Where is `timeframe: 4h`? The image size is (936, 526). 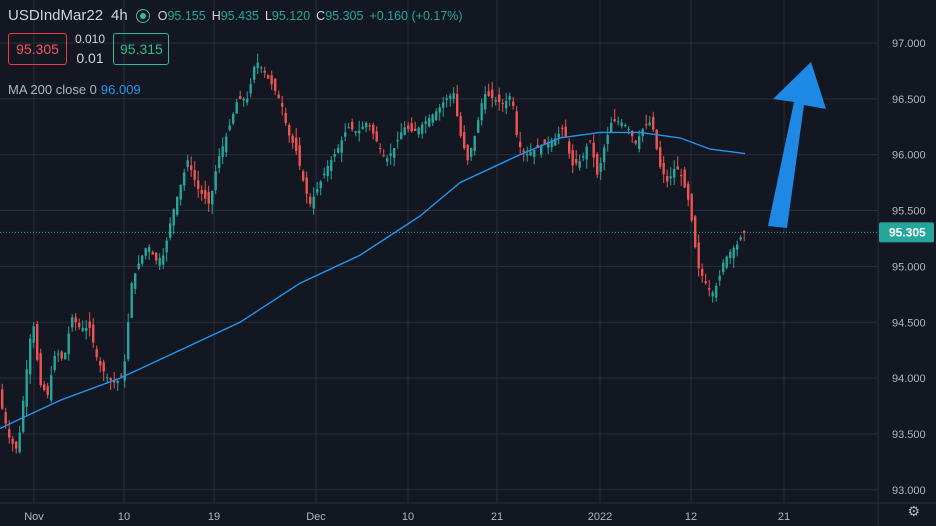 timeframe: 4h is located at coordinates (119, 15).